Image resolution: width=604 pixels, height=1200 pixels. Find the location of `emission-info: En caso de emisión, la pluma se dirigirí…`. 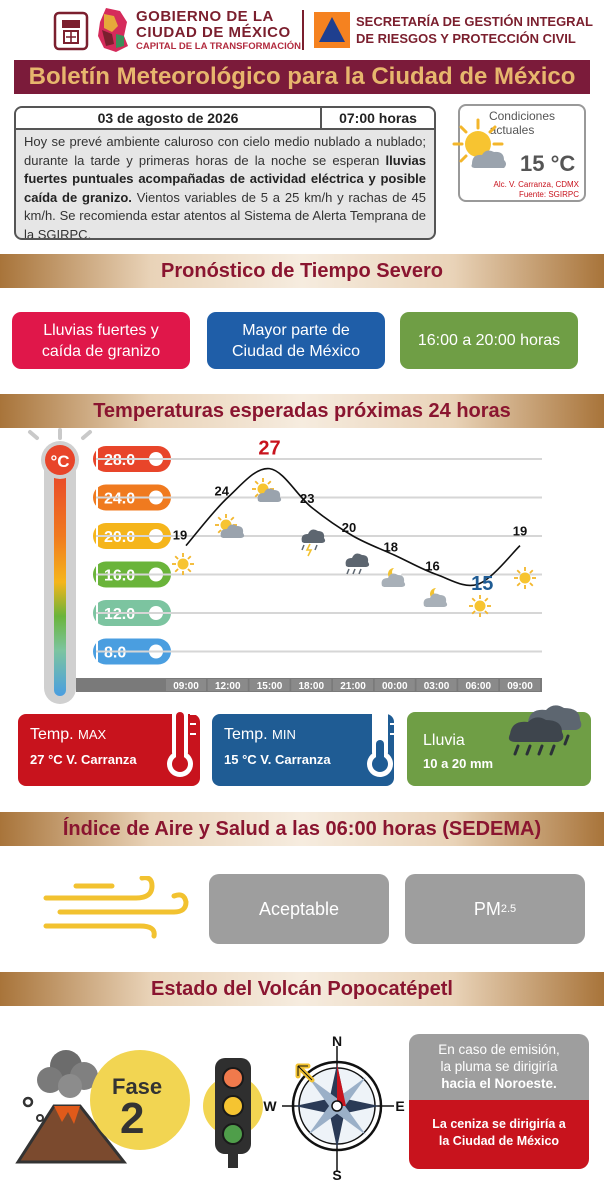

emission-info: En caso de emisión, la pluma se dirigirí… is located at coordinates (499, 1067).